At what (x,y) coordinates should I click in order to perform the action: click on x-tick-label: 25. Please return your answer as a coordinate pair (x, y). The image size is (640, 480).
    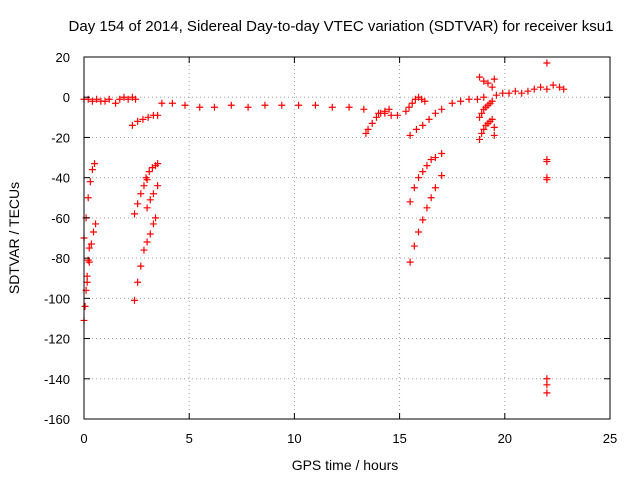
    Looking at the image, I should click on (610, 438).